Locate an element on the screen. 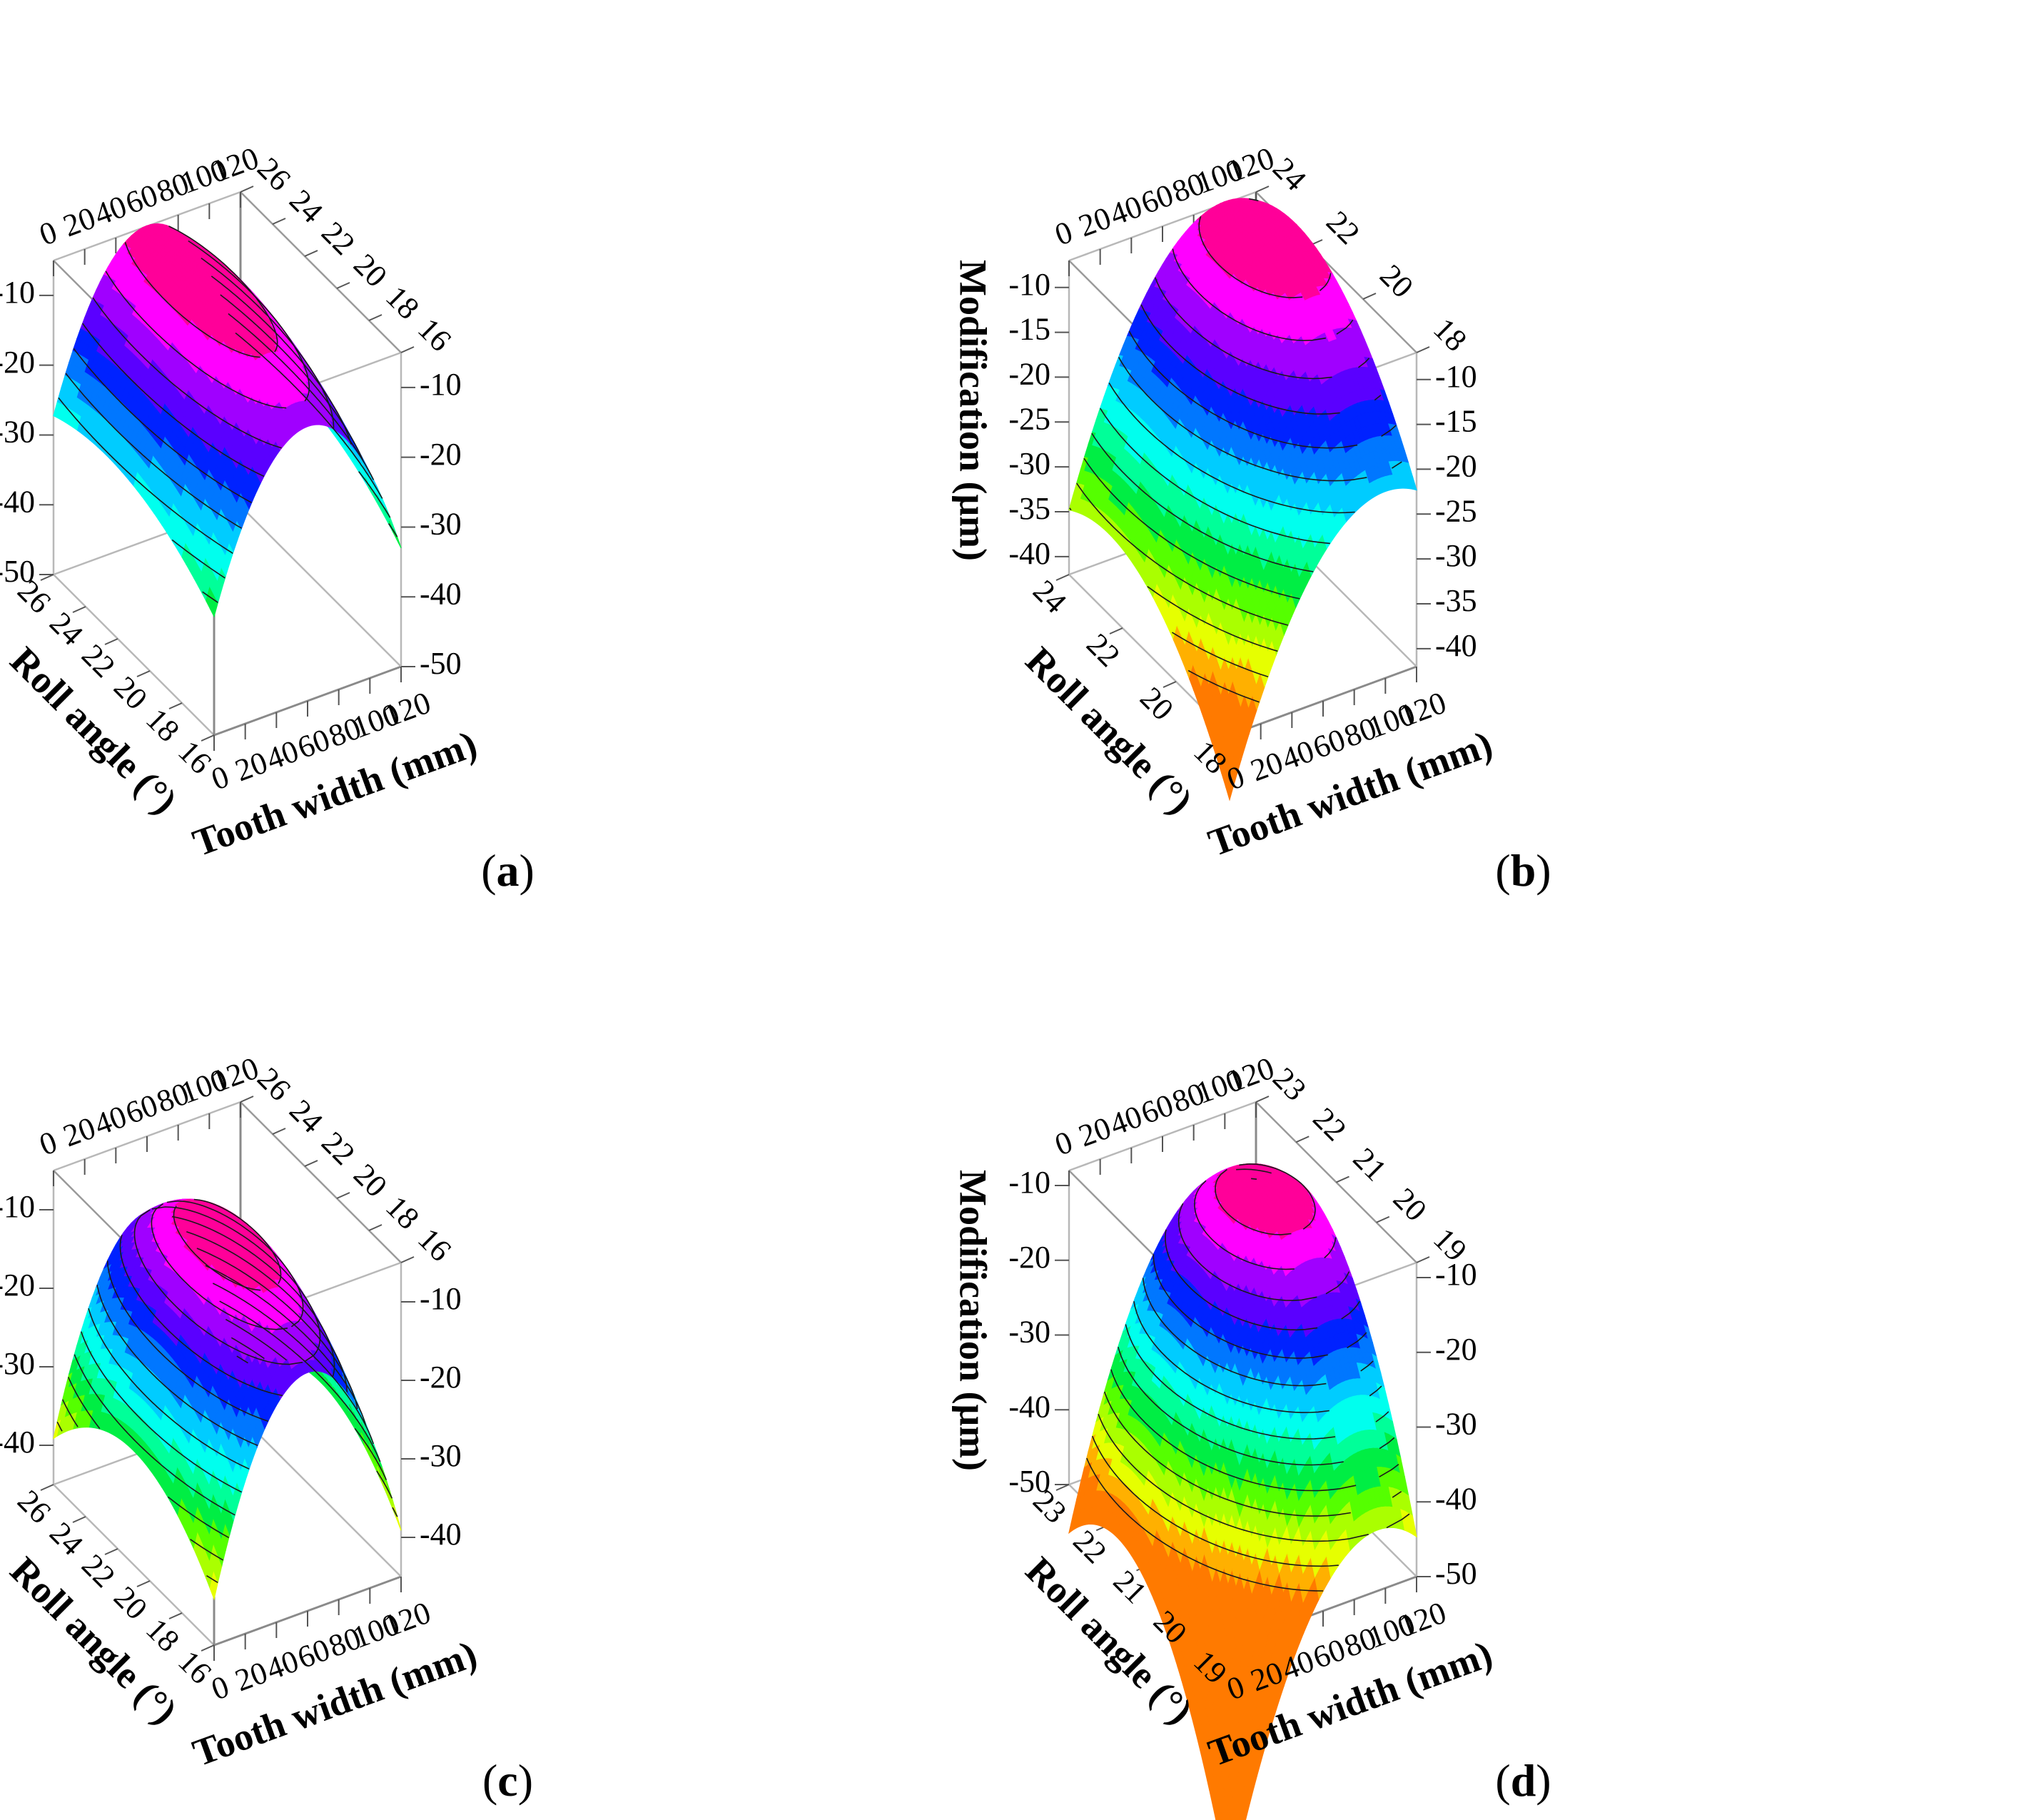 This screenshot has height=1820, width=2031. z-tick-label-right: -25 is located at coordinates (1456, 510).